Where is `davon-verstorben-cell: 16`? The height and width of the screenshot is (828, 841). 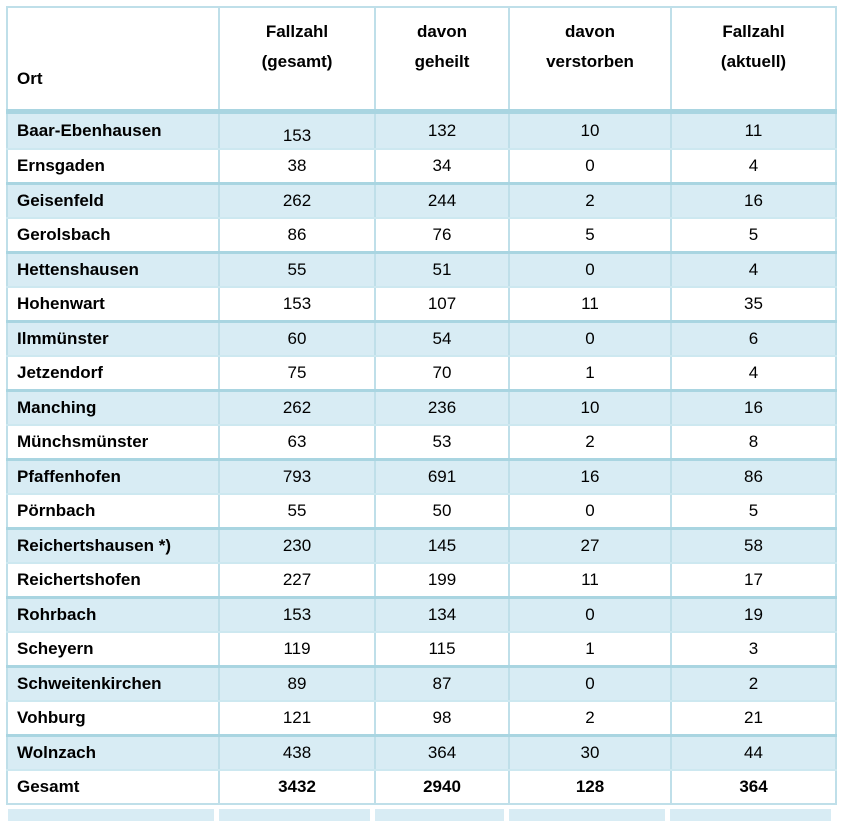
davon-verstorben-cell: 16 is located at coordinates (590, 476).